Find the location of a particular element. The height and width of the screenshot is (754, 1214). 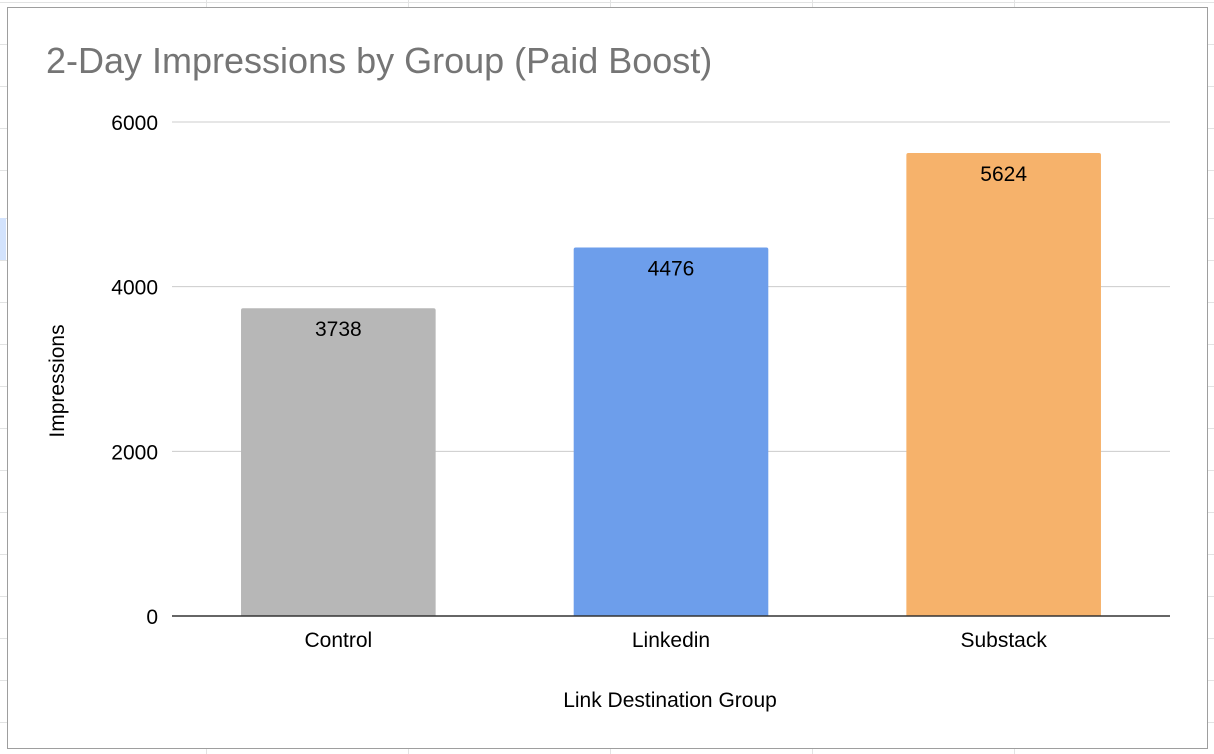

bar-data-label: 4476 is located at coordinates (671, 268).